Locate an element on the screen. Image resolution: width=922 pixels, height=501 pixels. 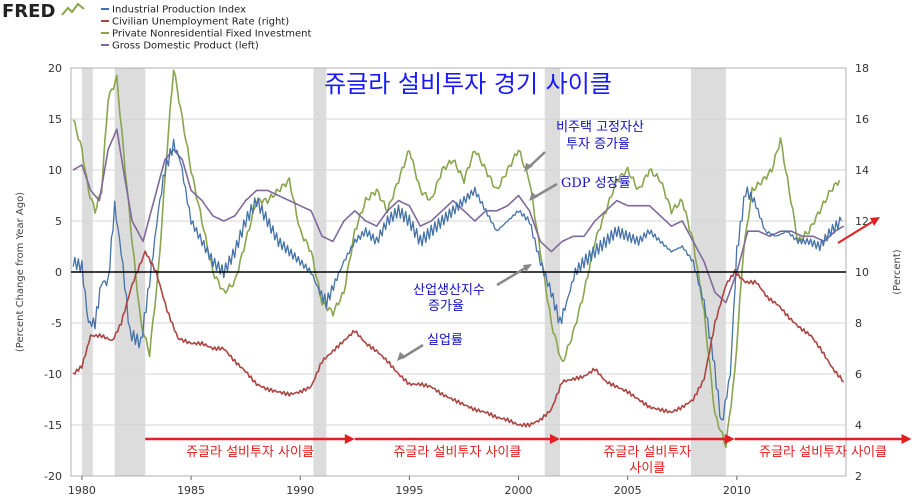
y-right-tick-5: 8 is located at coordinates (858, 323).